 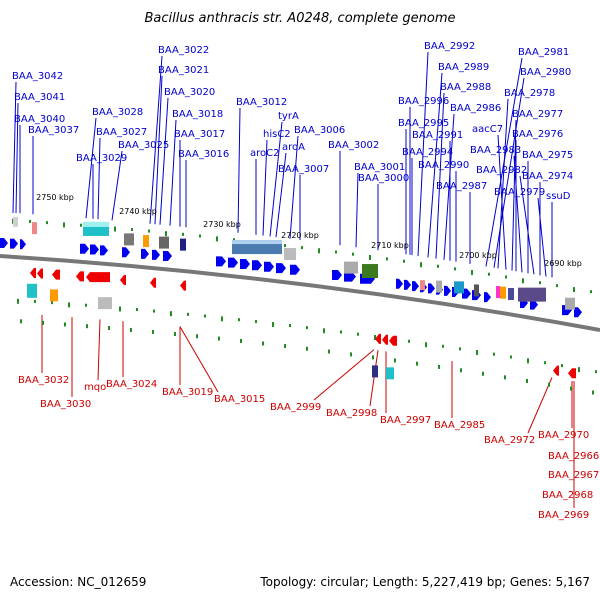 I want to click on gene-label-top: BAA_2994, so click(x=427, y=152).